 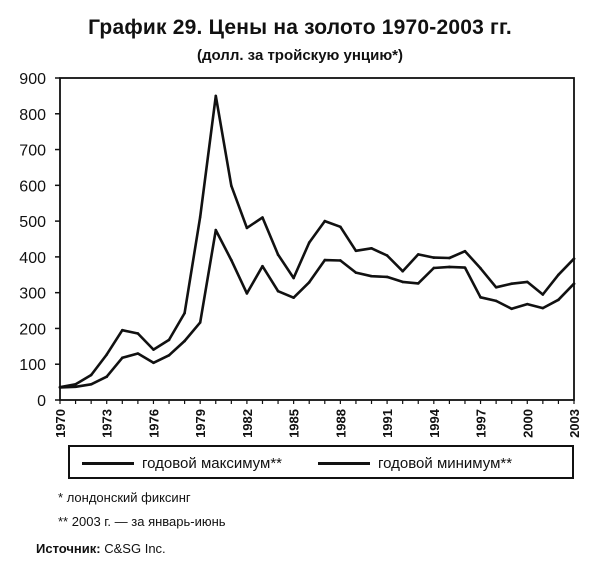 What do you see at coordinates (231, 185) in the screenshot?
I see `data-point-s0-1981` at bounding box center [231, 185].